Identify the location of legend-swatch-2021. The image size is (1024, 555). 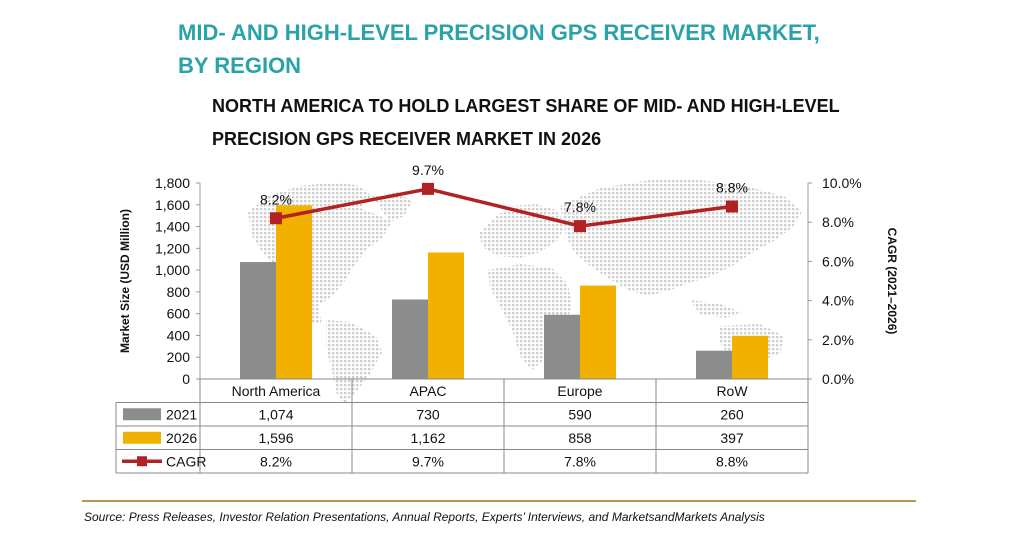
(142, 414).